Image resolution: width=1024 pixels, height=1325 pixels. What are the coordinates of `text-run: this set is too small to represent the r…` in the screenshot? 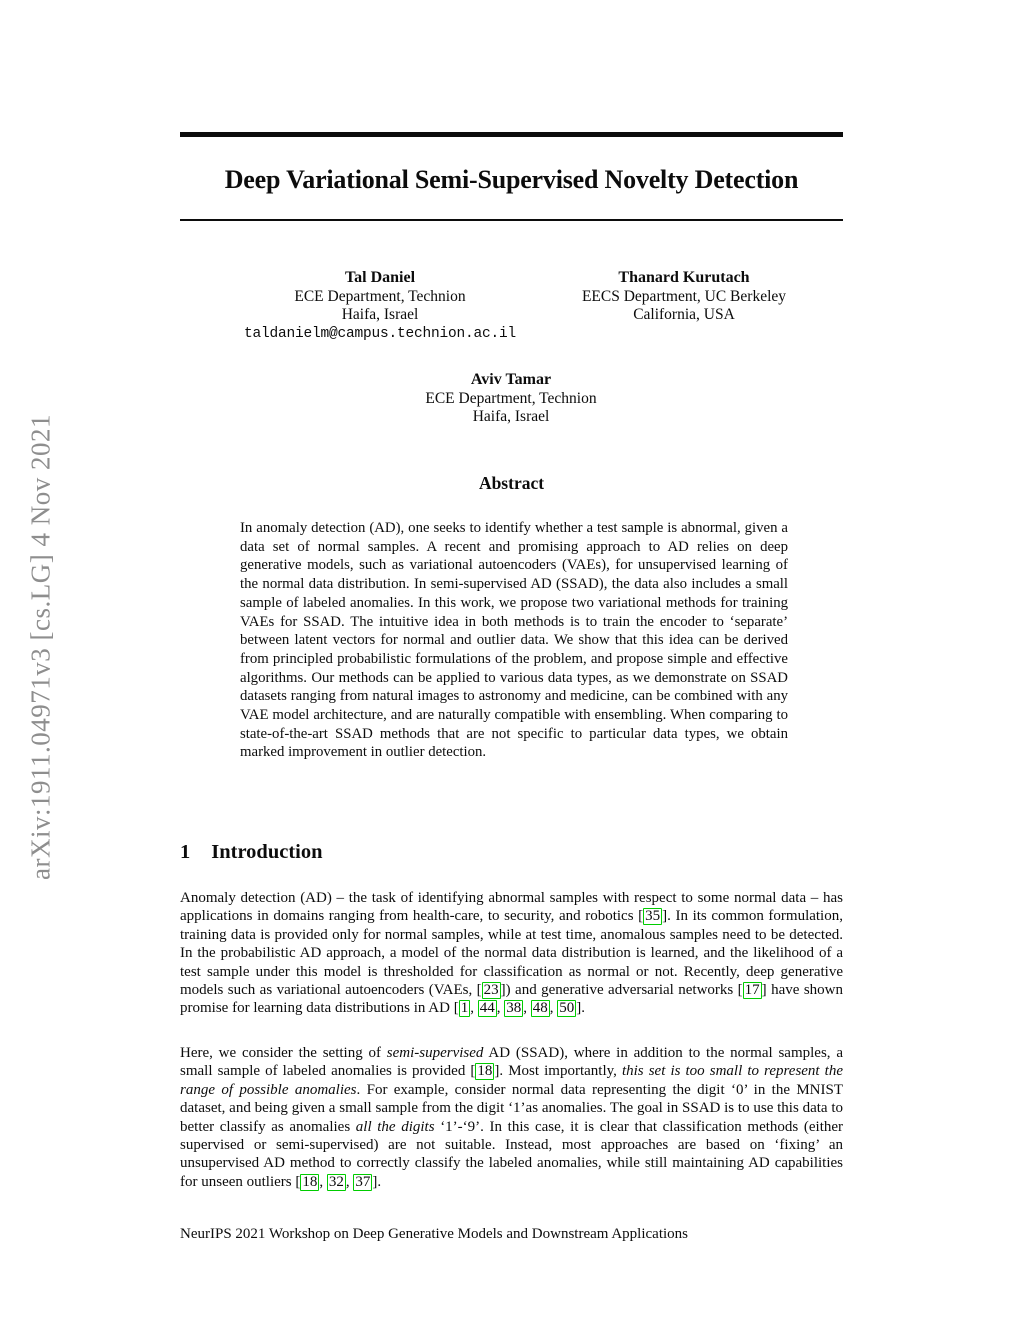 It's located at (511, 1080).